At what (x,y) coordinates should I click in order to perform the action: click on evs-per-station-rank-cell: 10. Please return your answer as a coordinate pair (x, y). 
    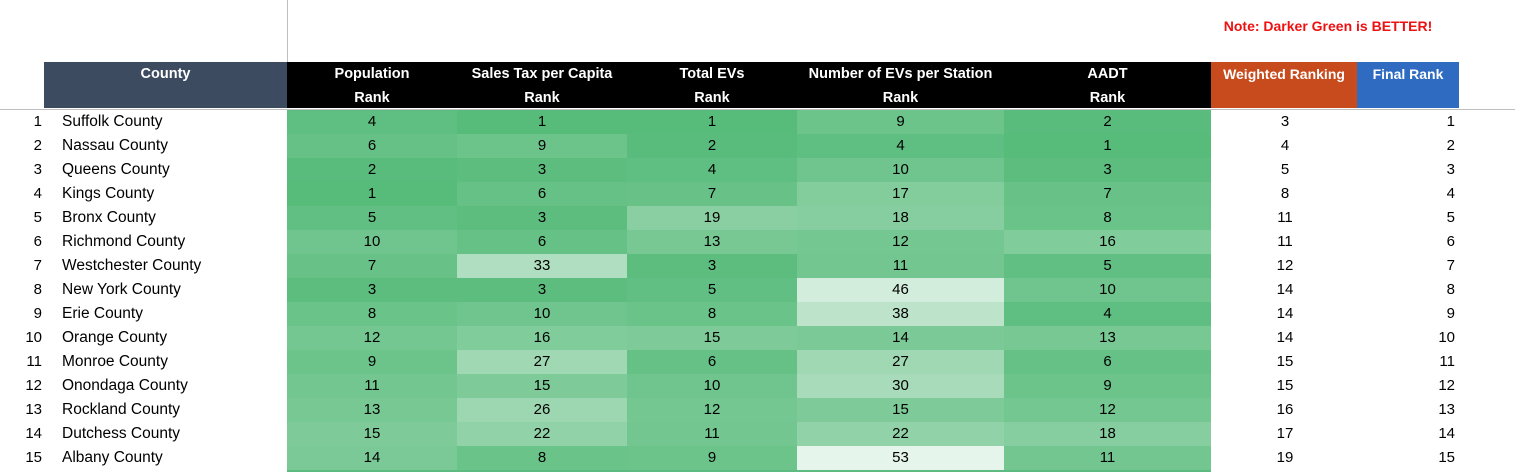
    Looking at the image, I should click on (900, 170).